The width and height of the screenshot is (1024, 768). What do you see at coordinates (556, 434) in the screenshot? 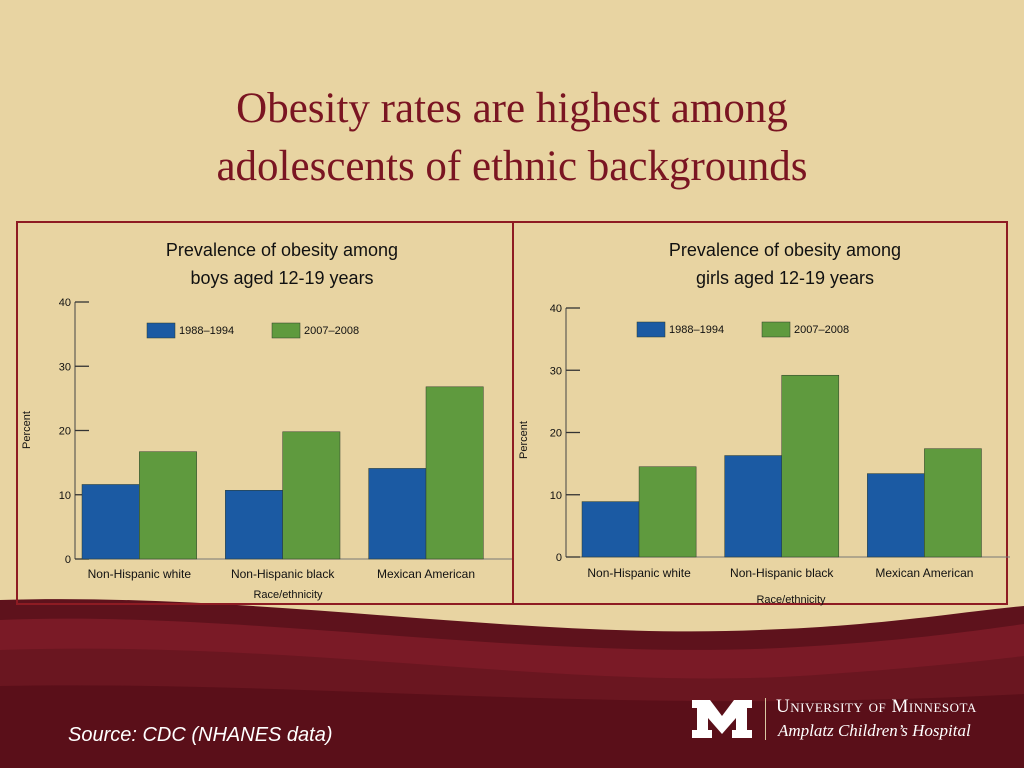
I see `girls-y-tick-label: 20` at bounding box center [556, 434].